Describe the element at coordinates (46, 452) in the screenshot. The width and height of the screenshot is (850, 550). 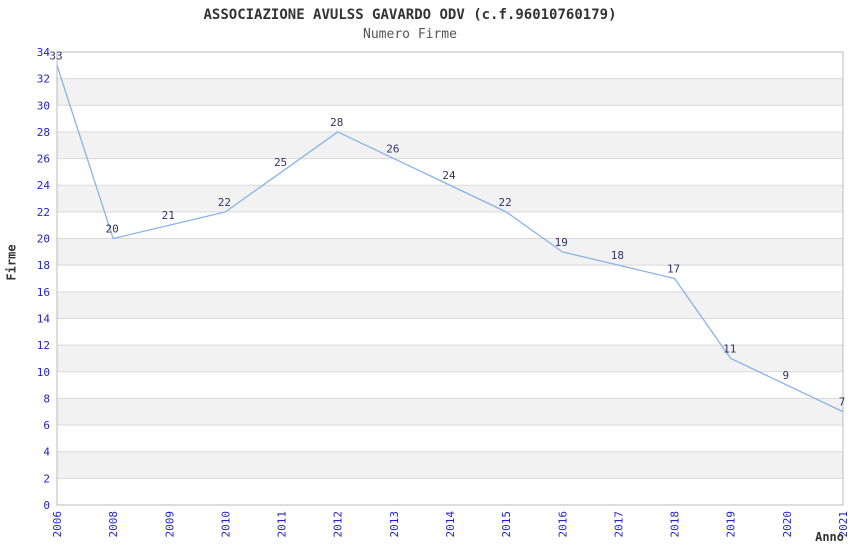
I see `y-tick-label: 4` at that location.